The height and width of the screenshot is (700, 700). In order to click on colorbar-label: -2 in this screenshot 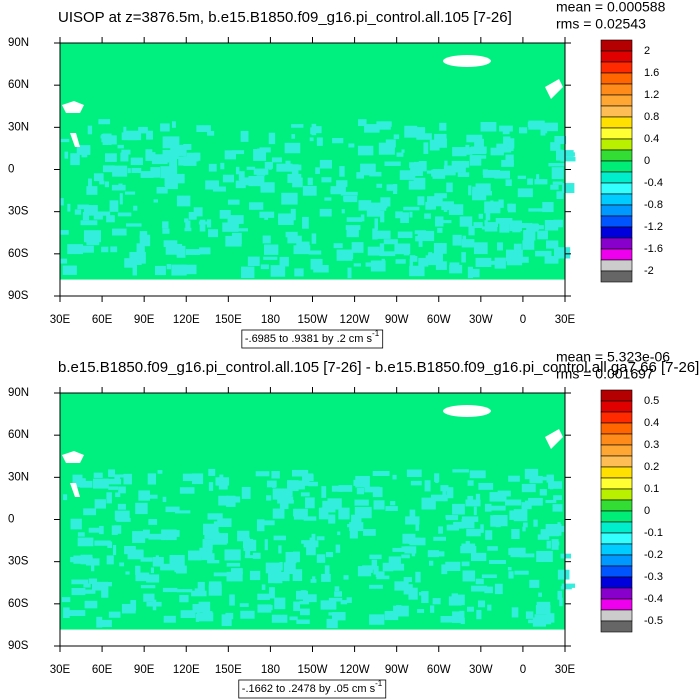, I will do `click(649, 271)`.